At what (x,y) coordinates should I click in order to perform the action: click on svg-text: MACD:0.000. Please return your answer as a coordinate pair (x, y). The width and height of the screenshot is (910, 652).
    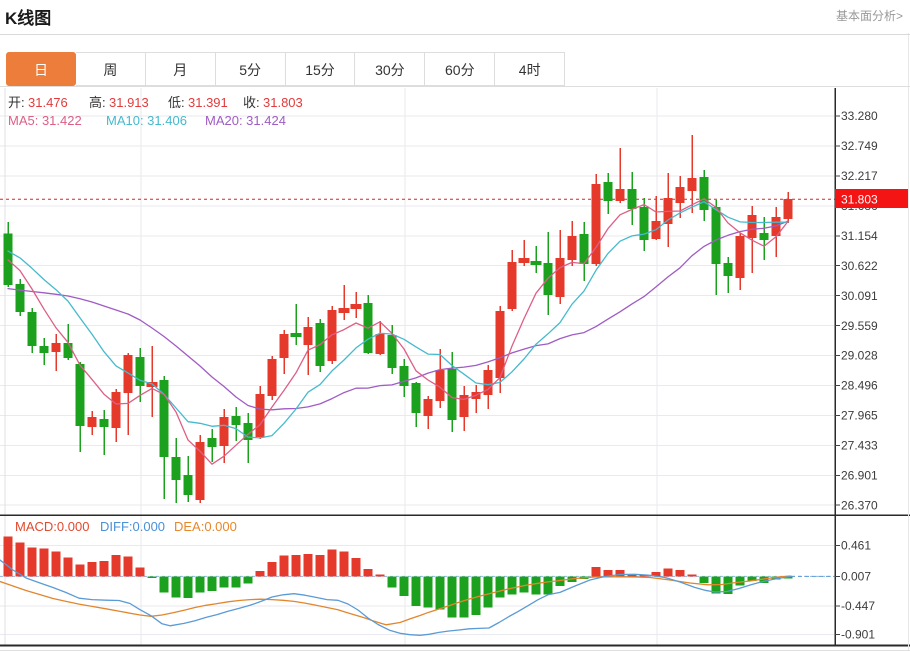
    Looking at the image, I should click on (52, 526).